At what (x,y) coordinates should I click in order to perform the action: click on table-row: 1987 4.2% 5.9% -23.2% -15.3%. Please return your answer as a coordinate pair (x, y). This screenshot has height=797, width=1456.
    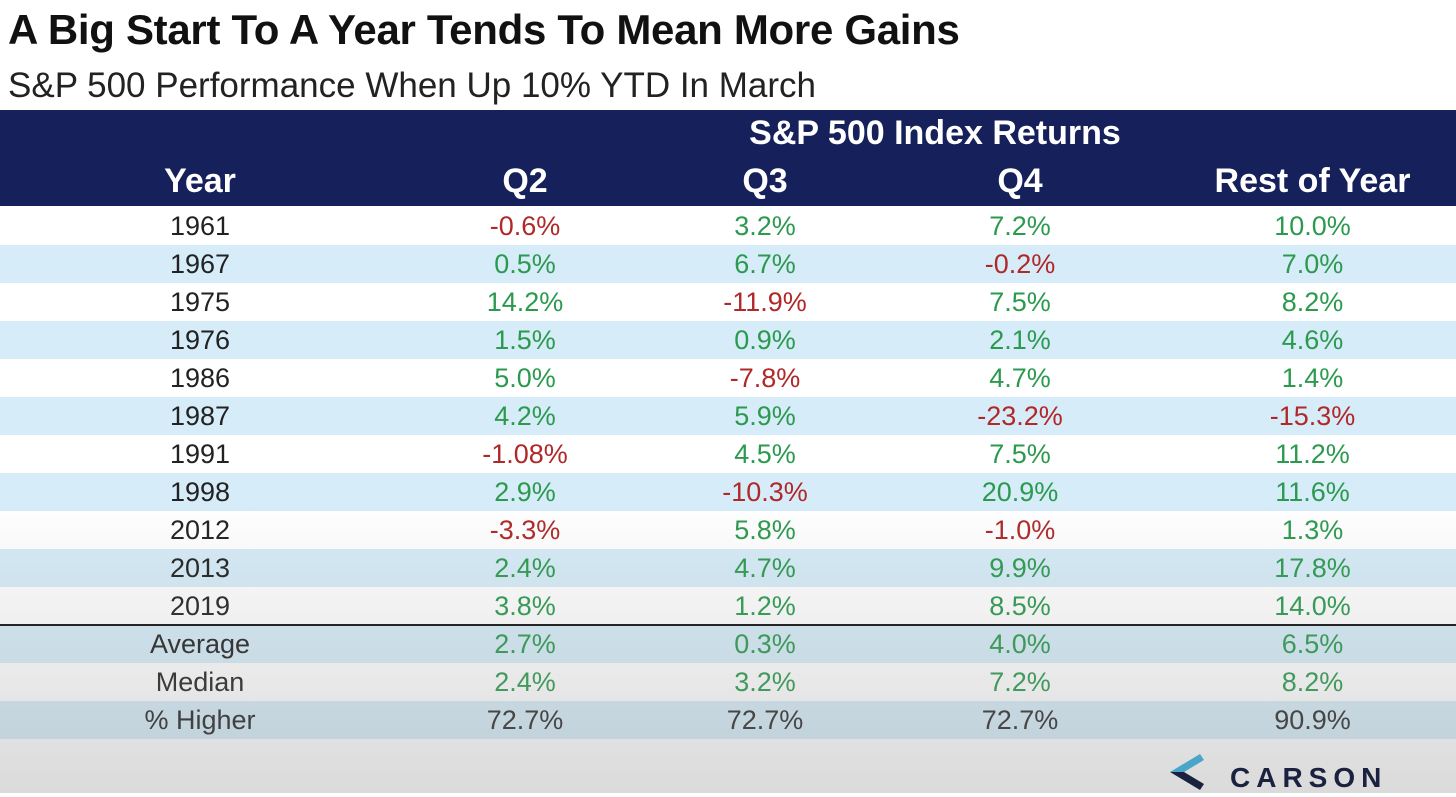
    Looking at the image, I should click on (728, 416).